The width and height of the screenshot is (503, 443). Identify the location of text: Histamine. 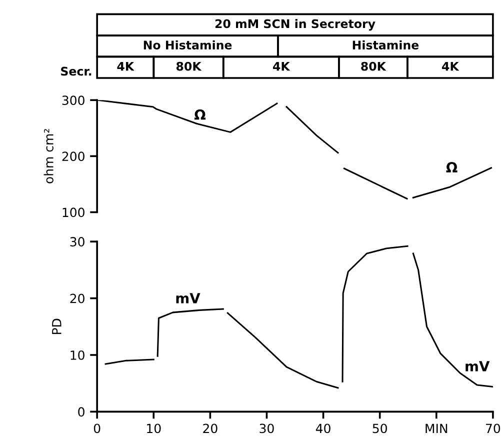
(385, 45).